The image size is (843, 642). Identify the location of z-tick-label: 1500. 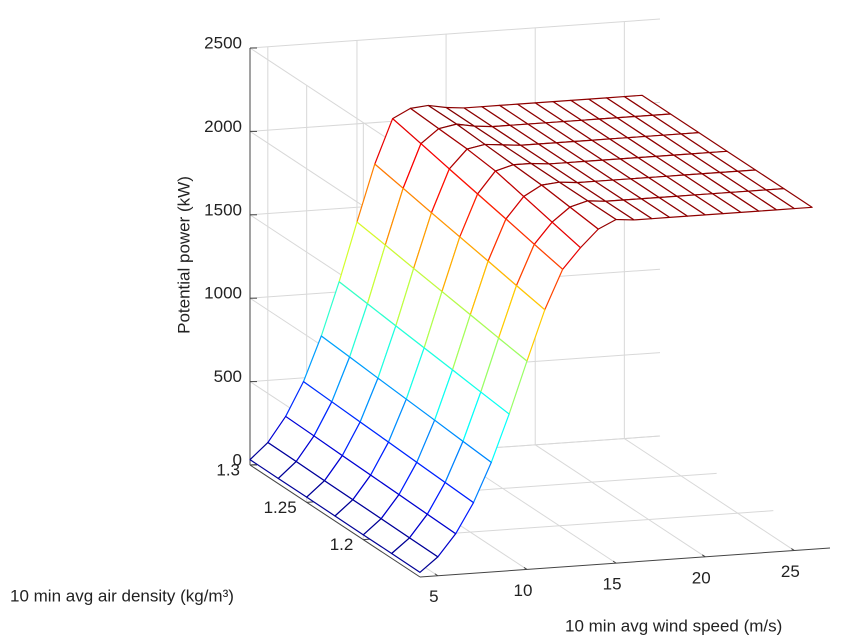
(223, 209).